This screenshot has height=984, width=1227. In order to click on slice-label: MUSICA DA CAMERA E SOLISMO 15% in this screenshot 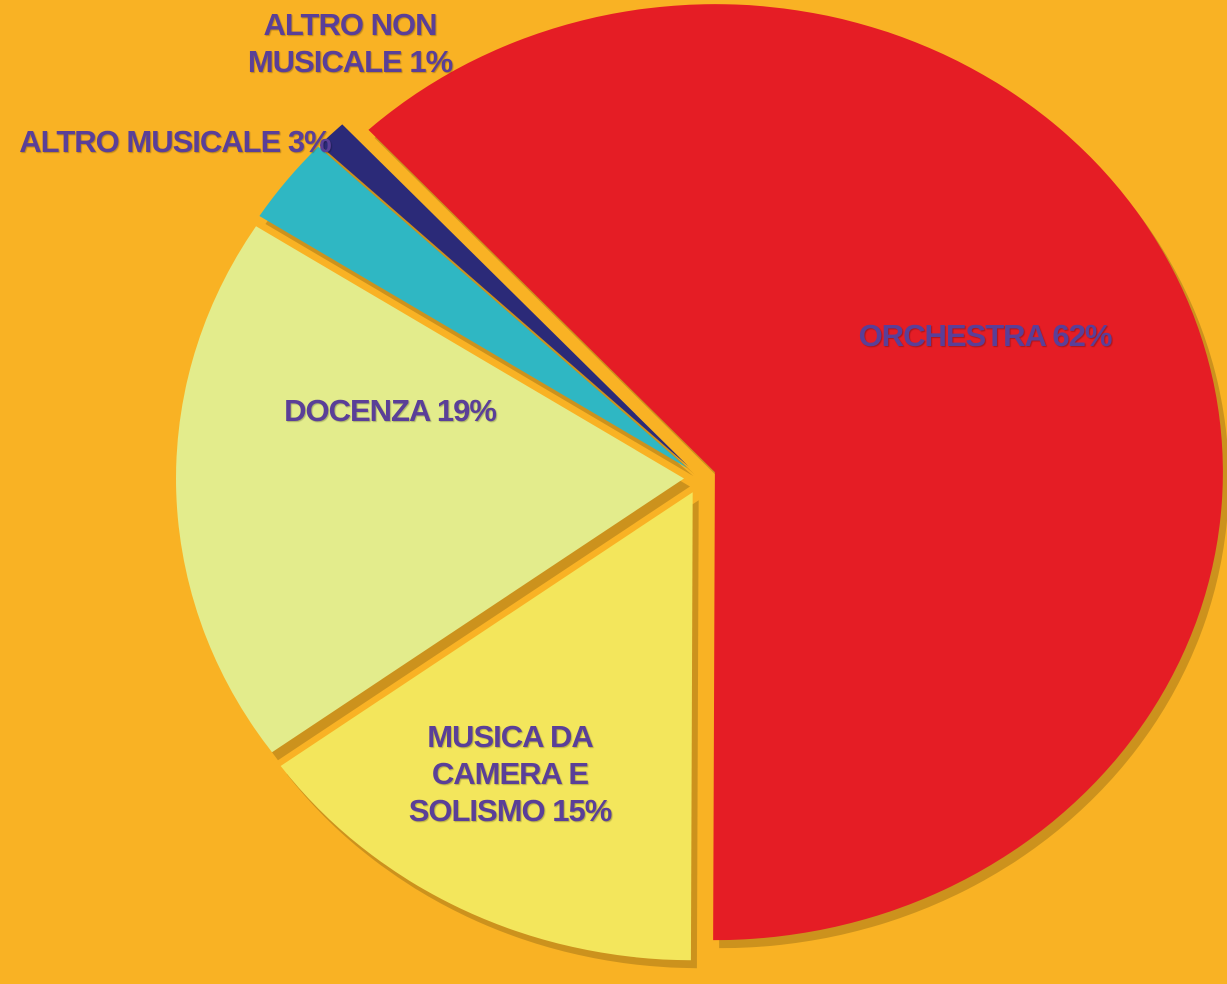, I will do `click(510, 773)`.